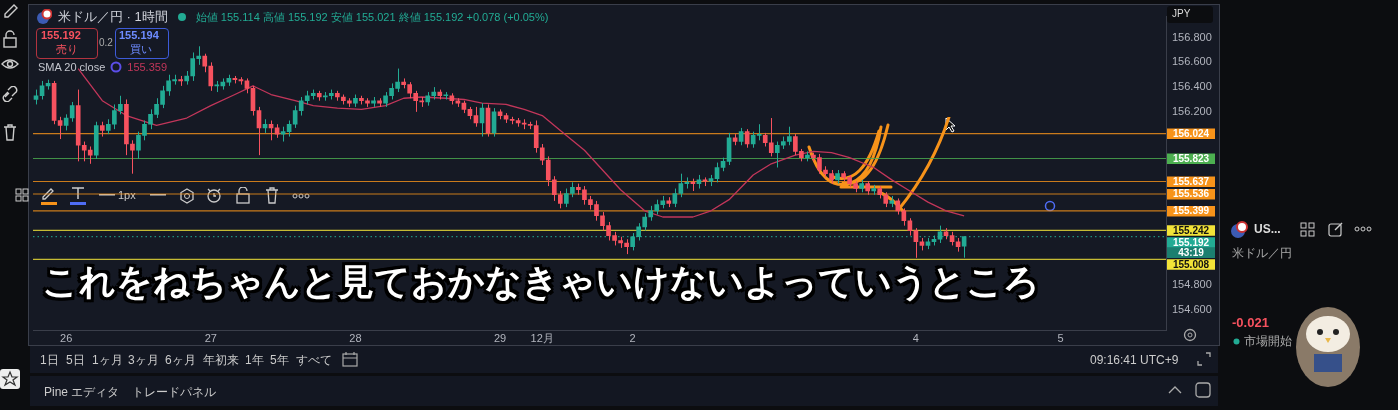  I want to click on text: 米ドル／円, so click(1262, 253).